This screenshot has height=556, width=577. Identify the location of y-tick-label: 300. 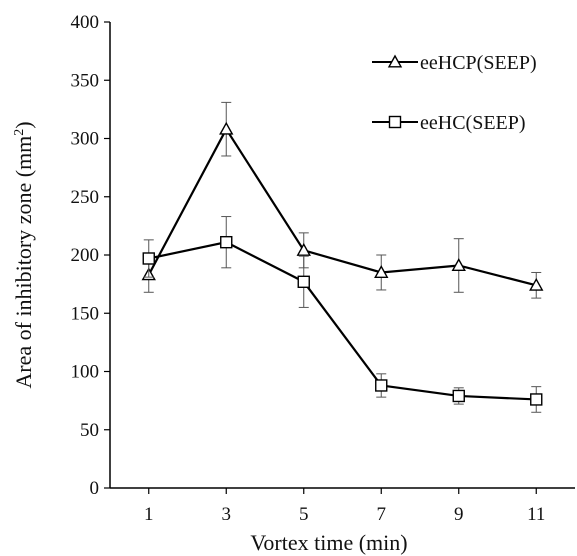
(85, 139).